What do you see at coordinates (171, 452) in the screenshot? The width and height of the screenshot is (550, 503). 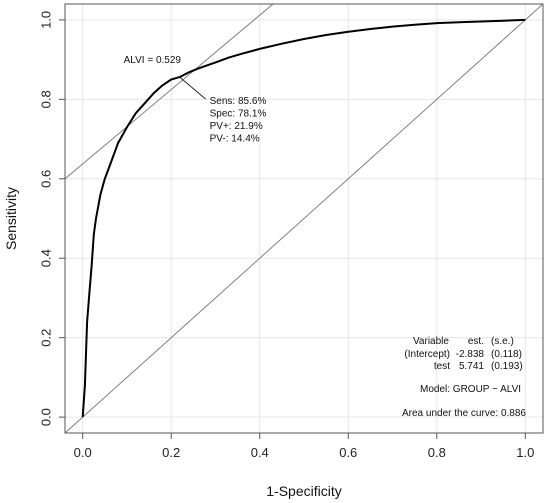 I see `x-tick-label: 0.2` at bounding box center [171, 452].